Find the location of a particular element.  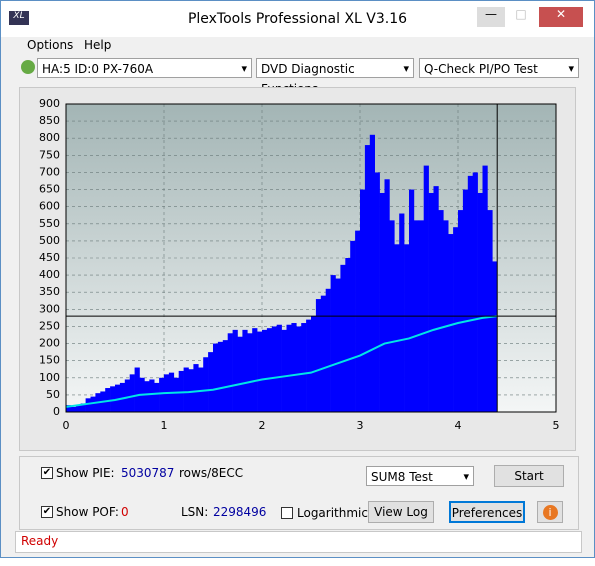

pof-value: 0 is located at coordinates (125, 512).